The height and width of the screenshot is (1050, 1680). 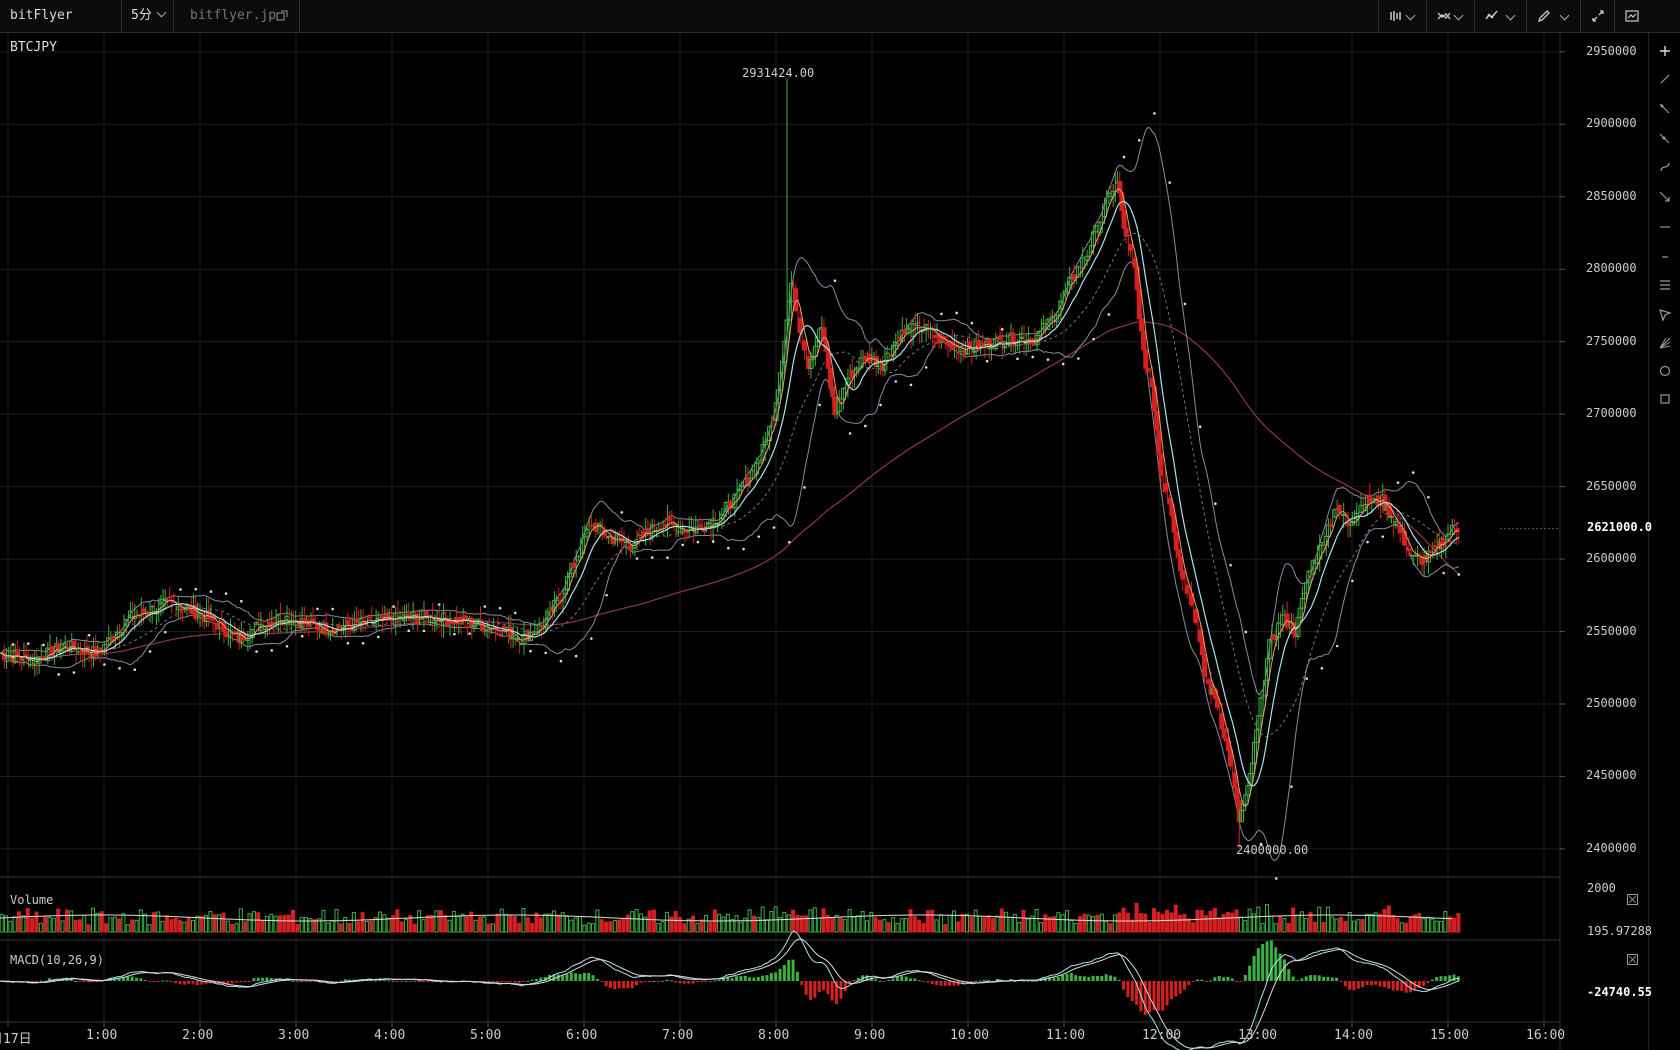 What do you see at coordinates (970, 1035) in the screenshot?
I see `time-tick-label: 10:00` at bounding box center [970, 1035].